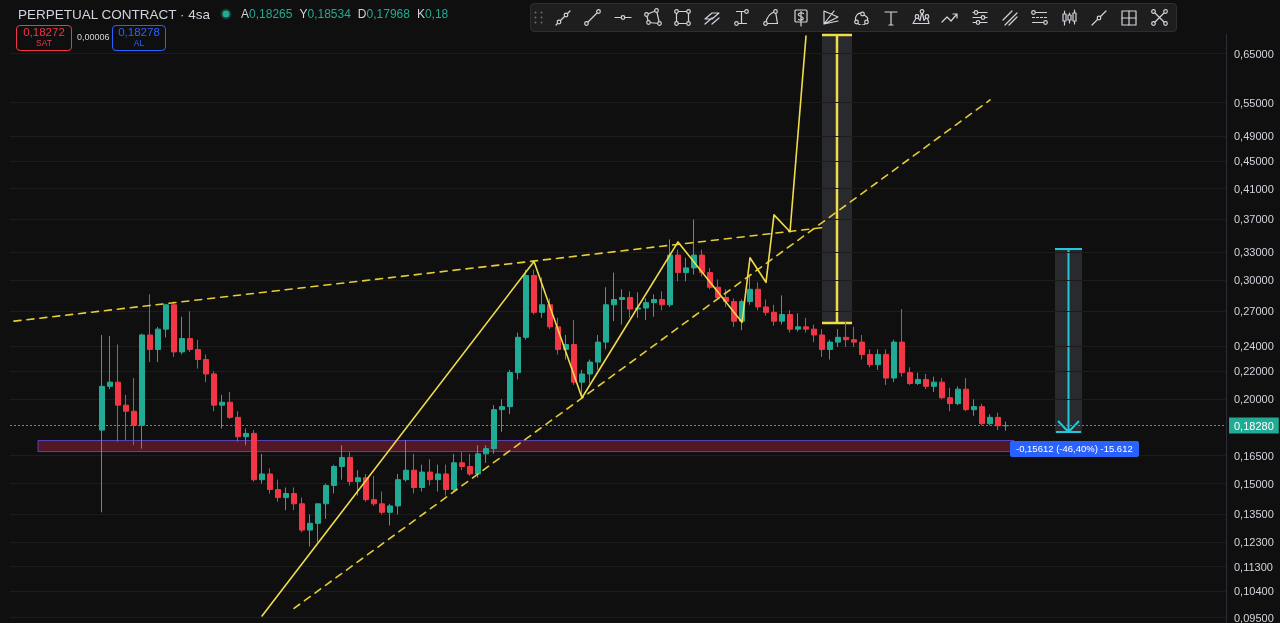 This screenshot has width=1280, height=623. What do you see at coordinates (1254, 590) in the screenshot?
I see `y-tick-label: 0,10400` at bounding box center [1254, 590].